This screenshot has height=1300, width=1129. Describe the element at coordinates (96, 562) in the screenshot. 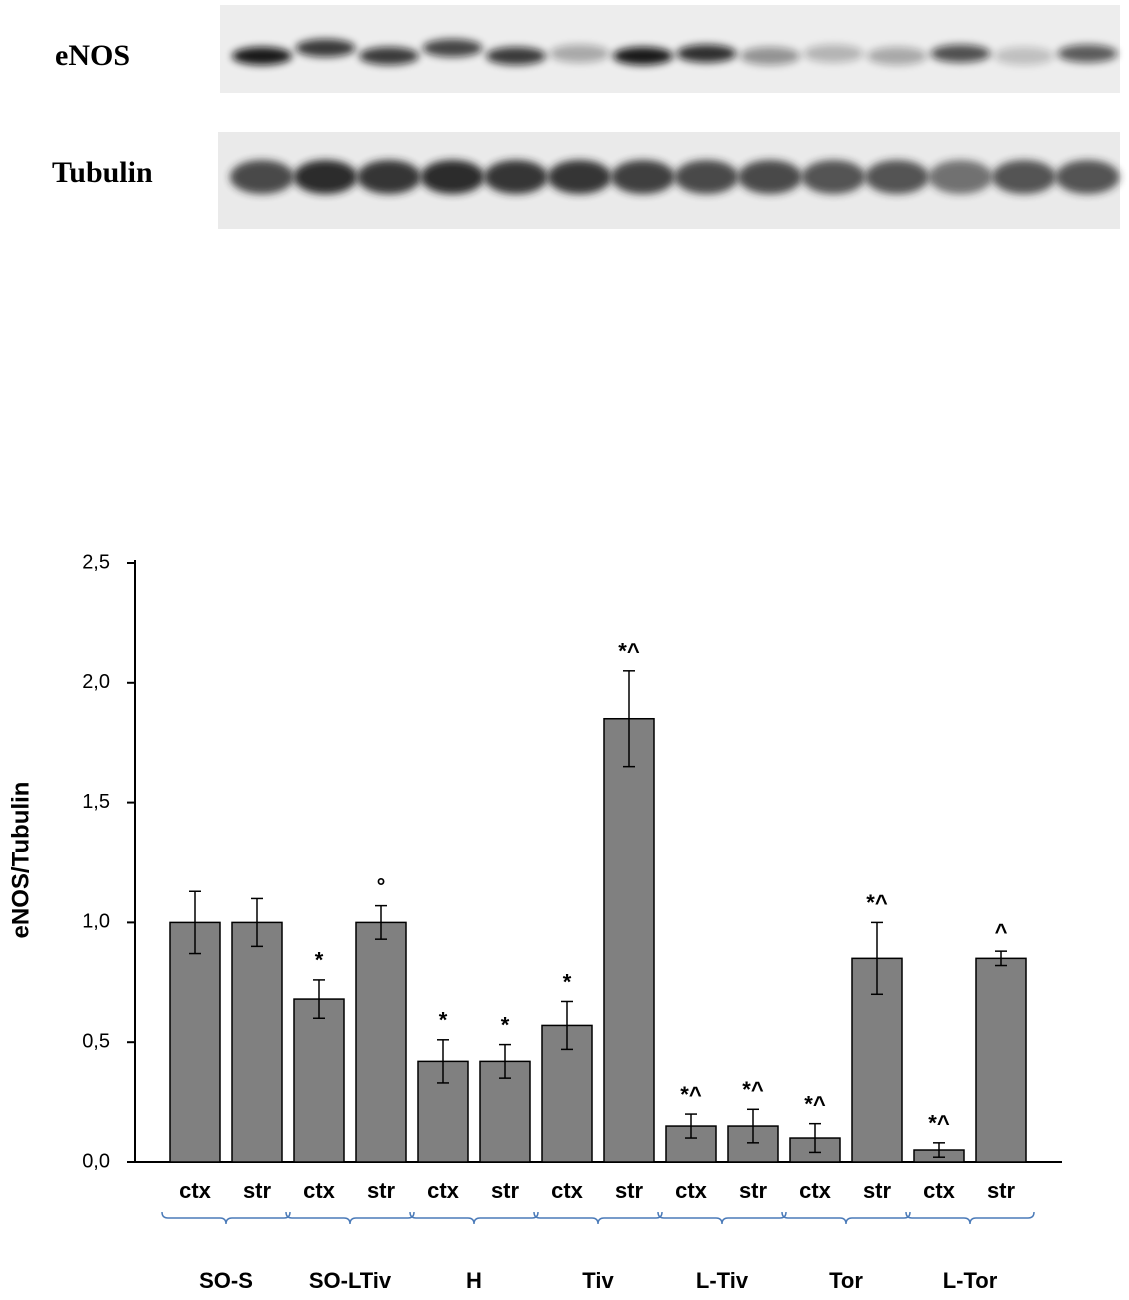

I see `y-tick-label: 2,5` at that location.